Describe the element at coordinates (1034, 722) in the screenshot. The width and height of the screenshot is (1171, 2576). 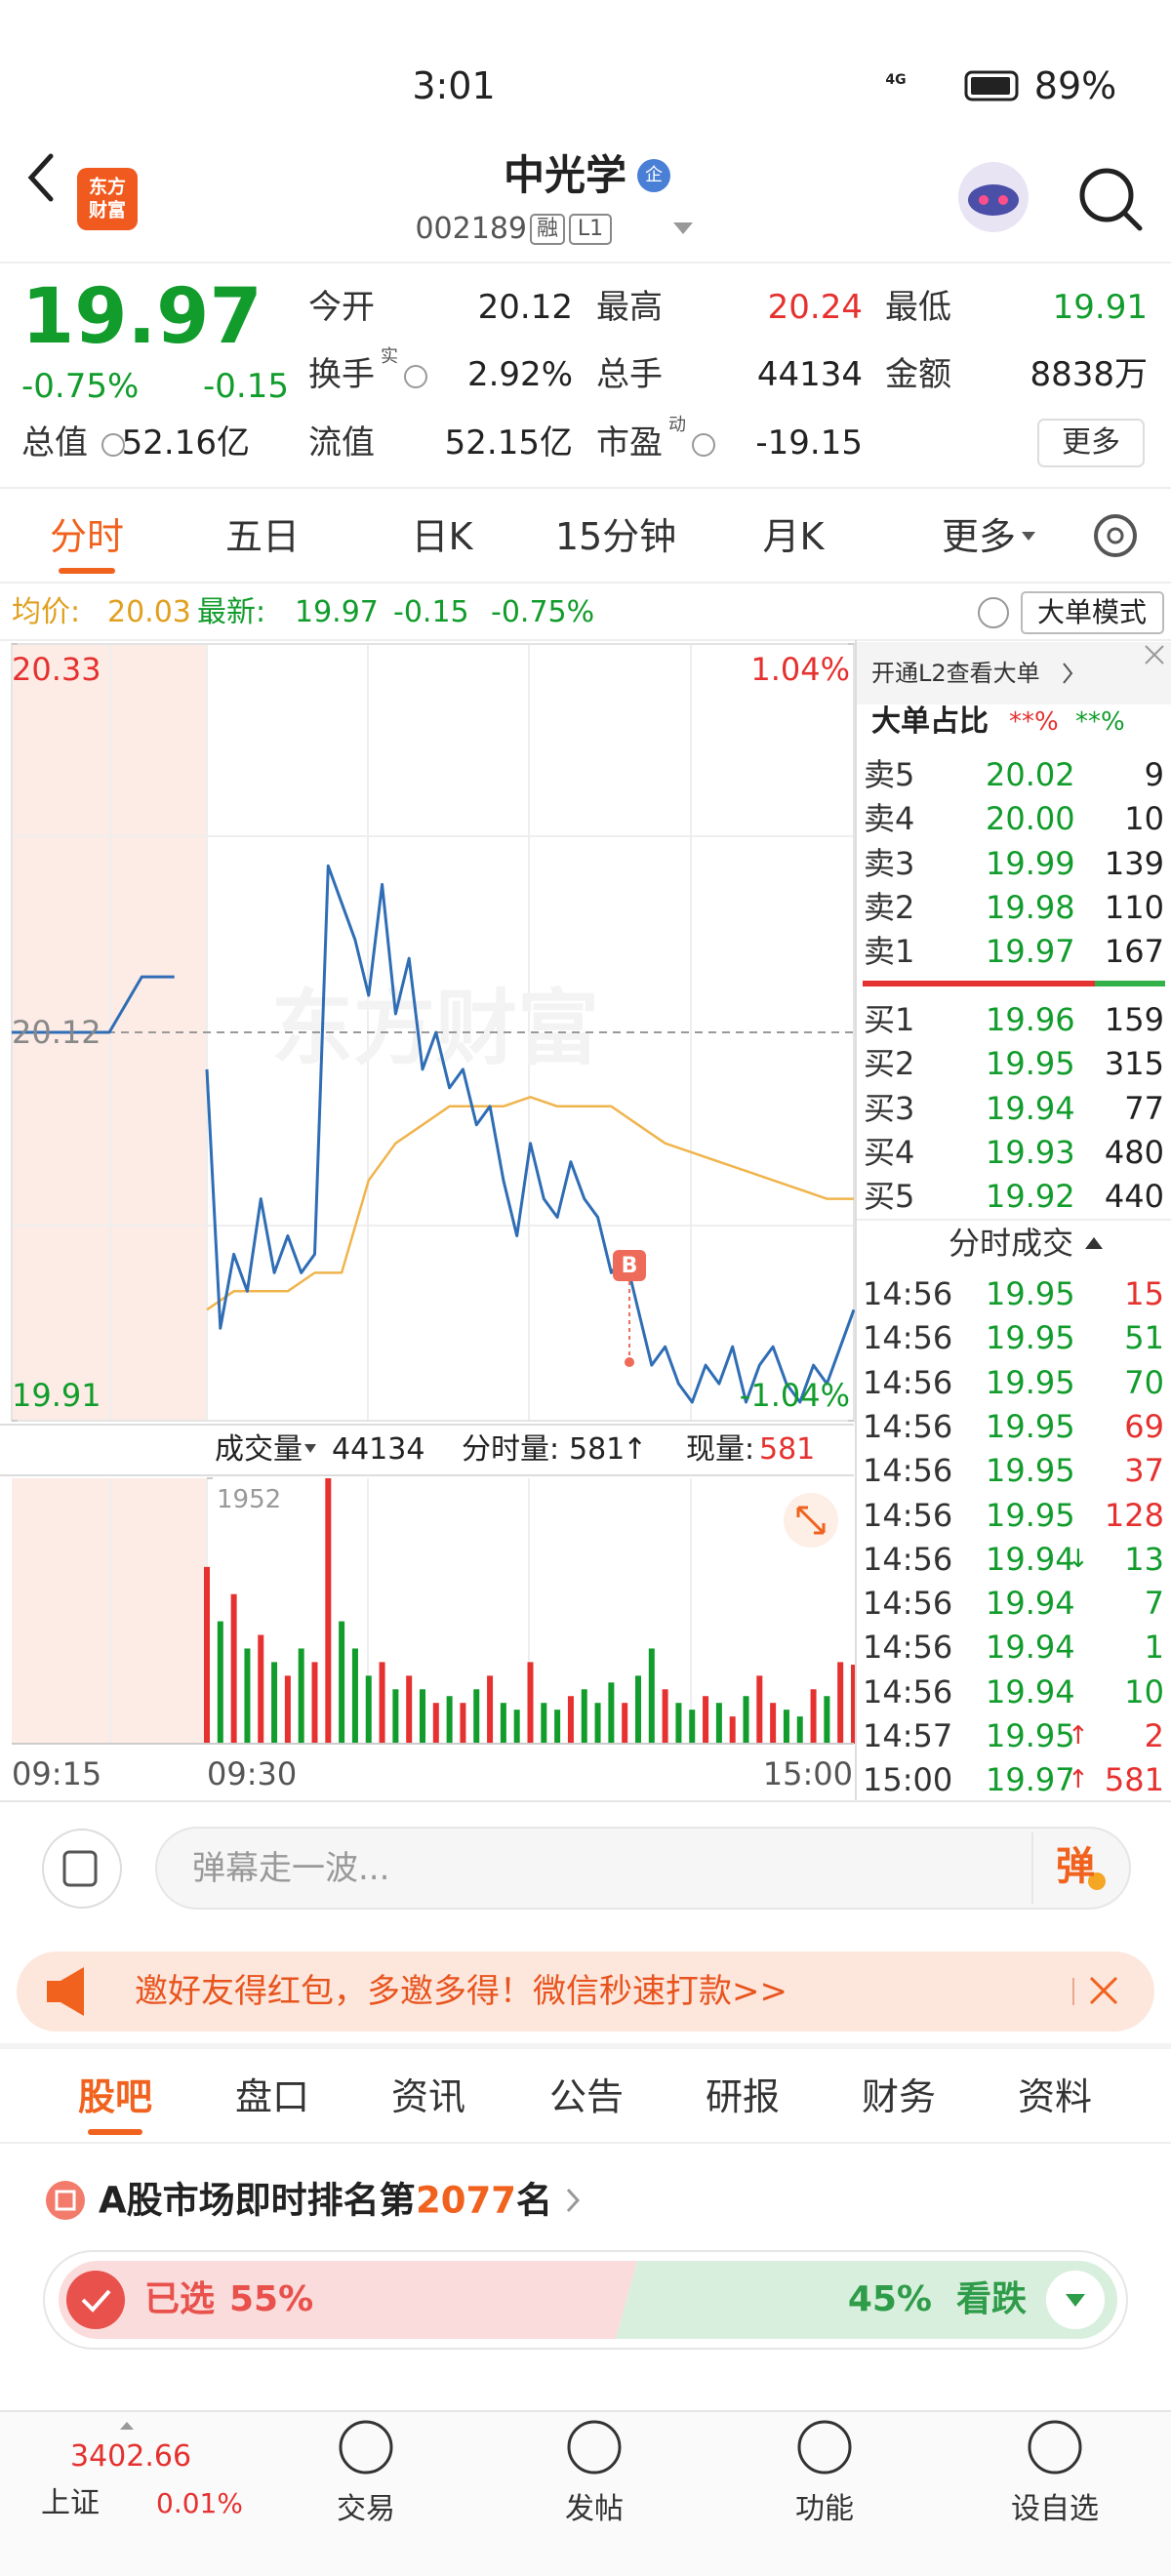
I see `ratio-sell: **%` at that location.